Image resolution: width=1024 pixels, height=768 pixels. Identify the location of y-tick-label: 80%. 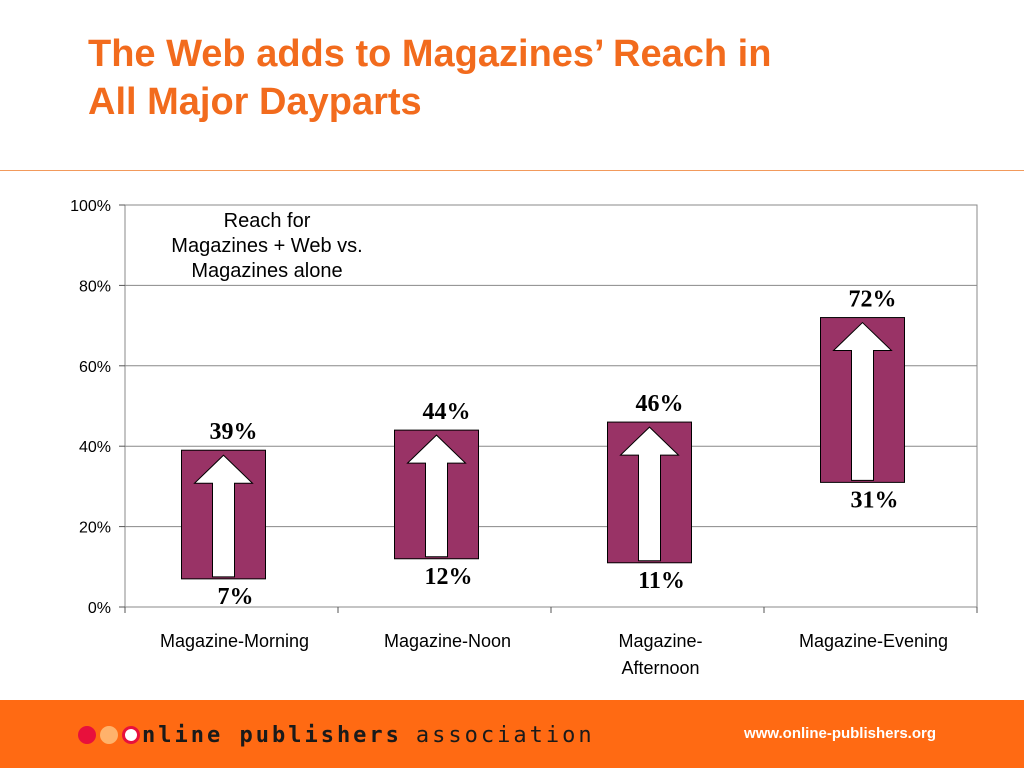
(95, 286).